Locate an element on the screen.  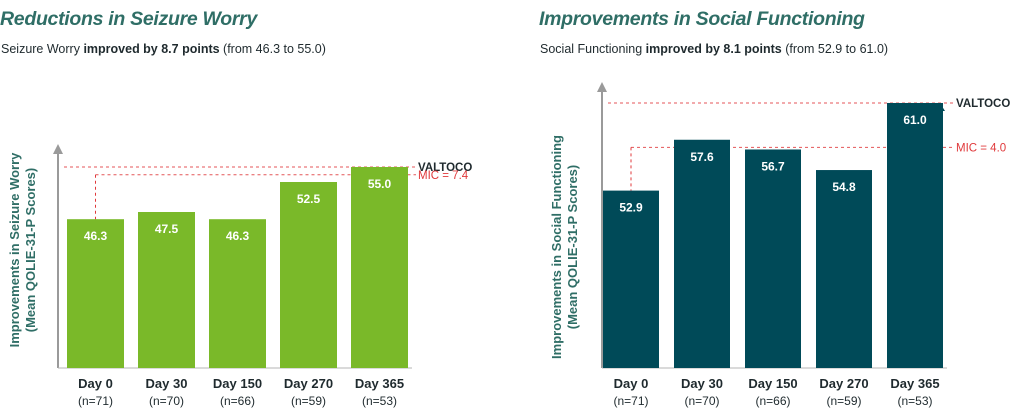
subtitle-emphasis: improved by 8.7 points is located at coordinates (151, 49).